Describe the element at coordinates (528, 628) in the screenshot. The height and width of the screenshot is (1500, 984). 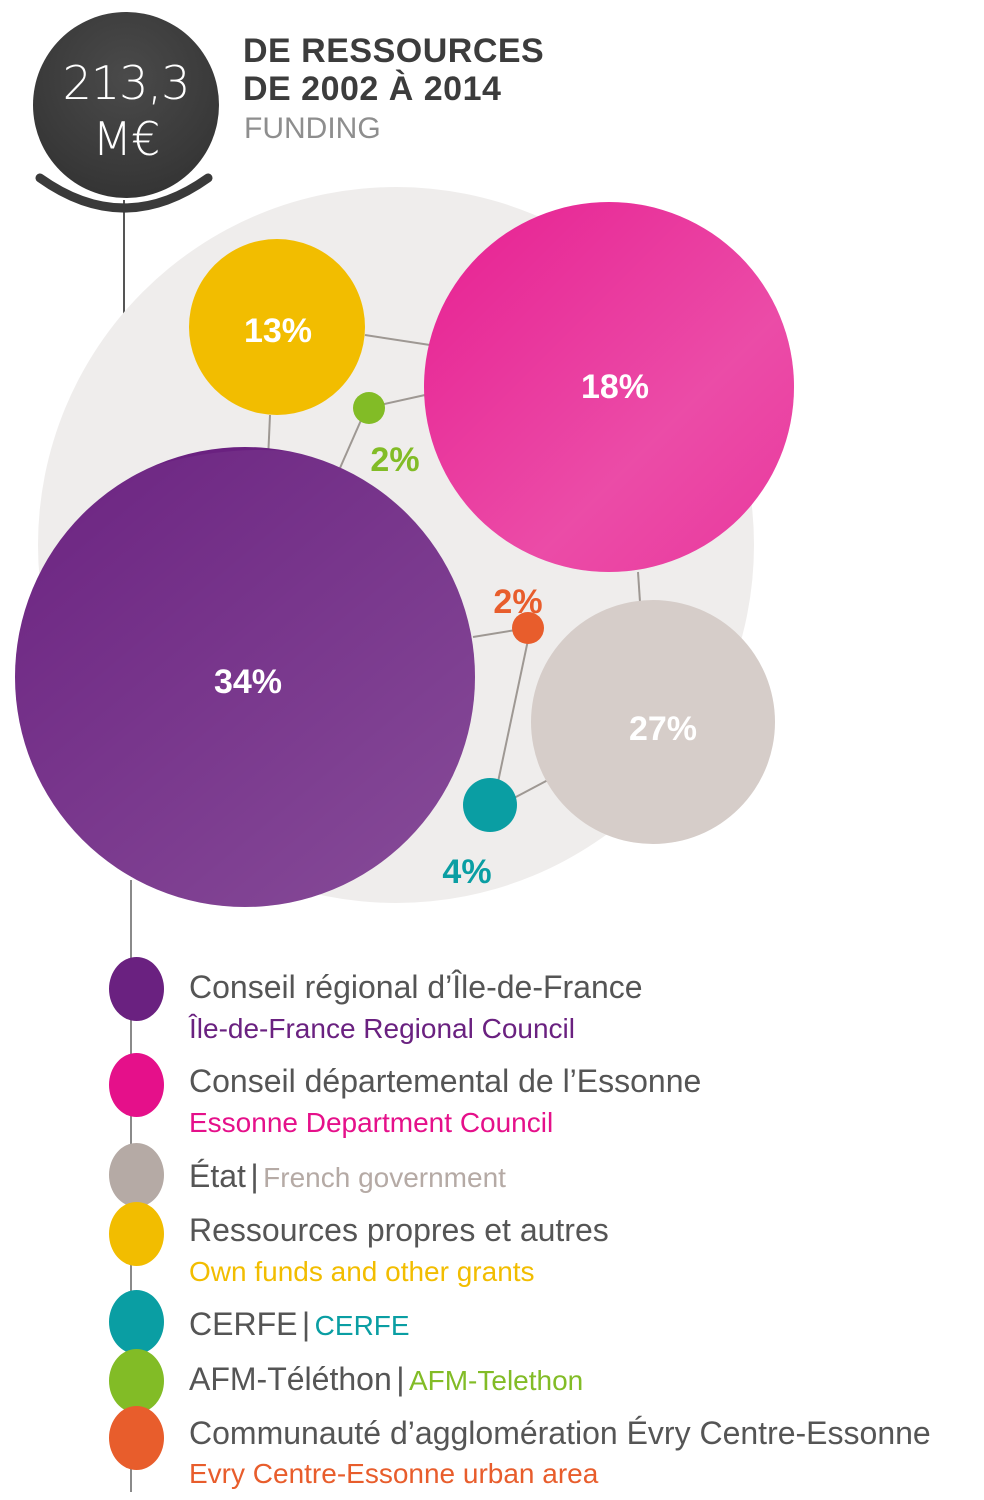
I see `bubble-evry` at that location.